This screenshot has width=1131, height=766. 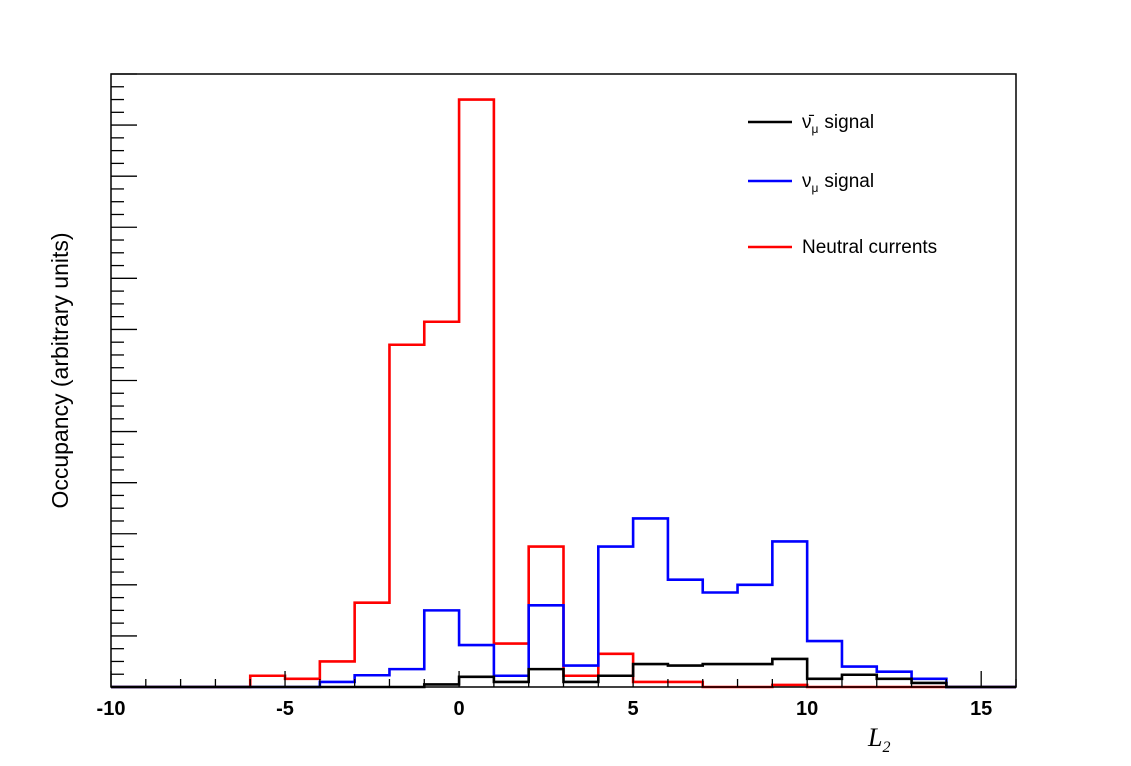 What do you see at coordinates (459, 709) in the screenshot?
I see `x-tick-label: 0` at bounding box center [459, 709].